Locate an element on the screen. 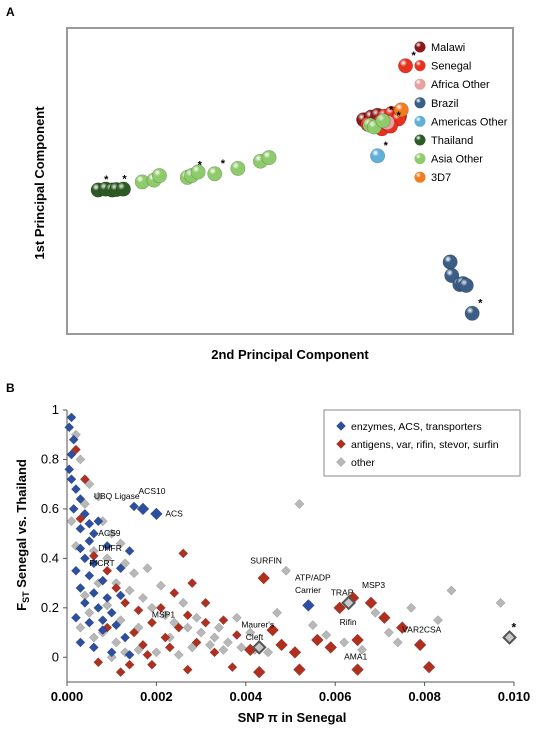  fst-legend-label: enzymes, ACS, transporters is located at coordinates (416, 427).